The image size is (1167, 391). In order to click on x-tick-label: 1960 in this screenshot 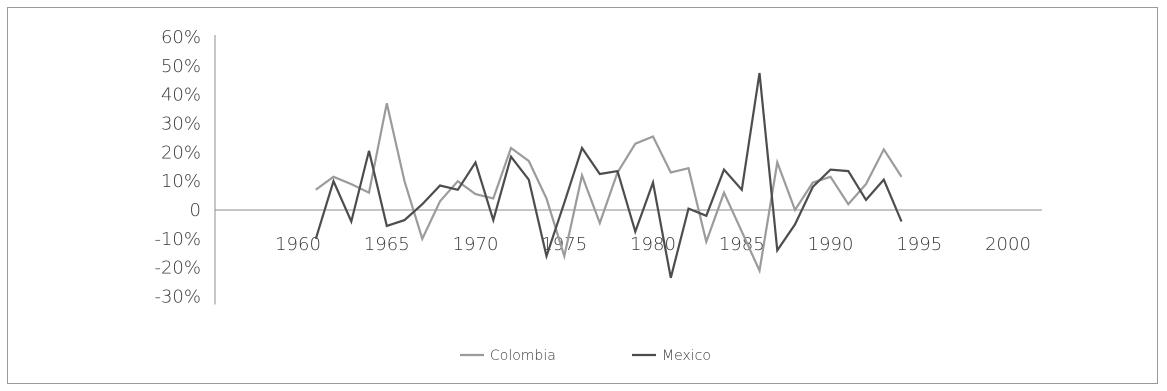, I will do `click(298, 244)`.